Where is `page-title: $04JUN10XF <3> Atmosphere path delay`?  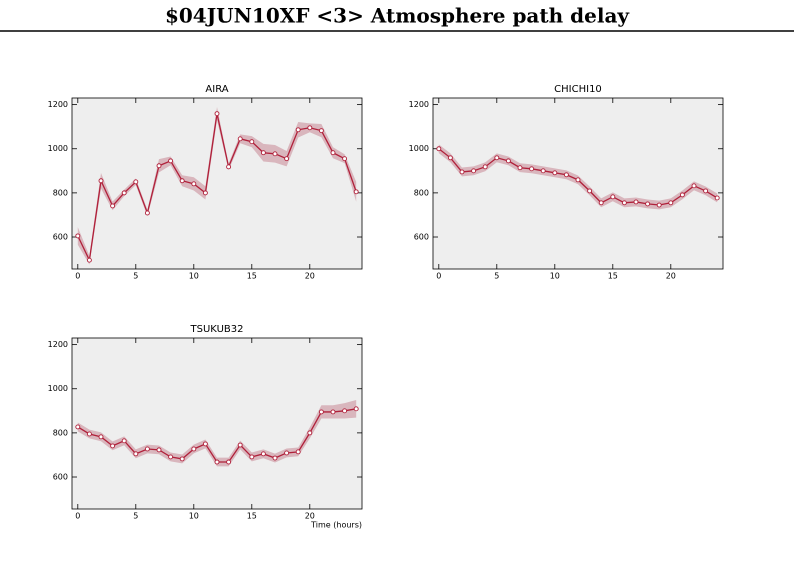 page-title: $04JUN10XF <3> Atmosphere path delay is located at coordinates (397, 16).